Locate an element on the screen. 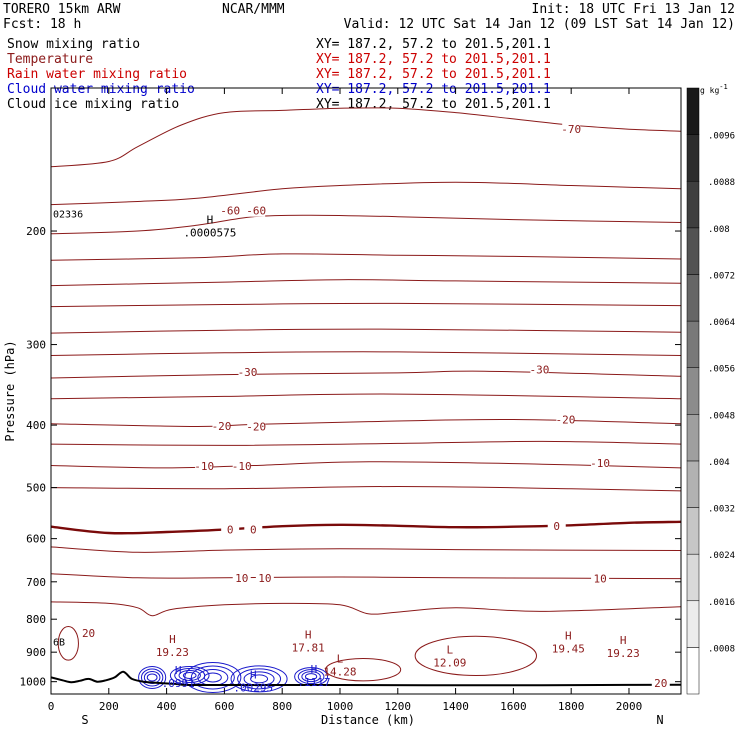  extremum-value: 14.28 is located at coordinates (339, 671).